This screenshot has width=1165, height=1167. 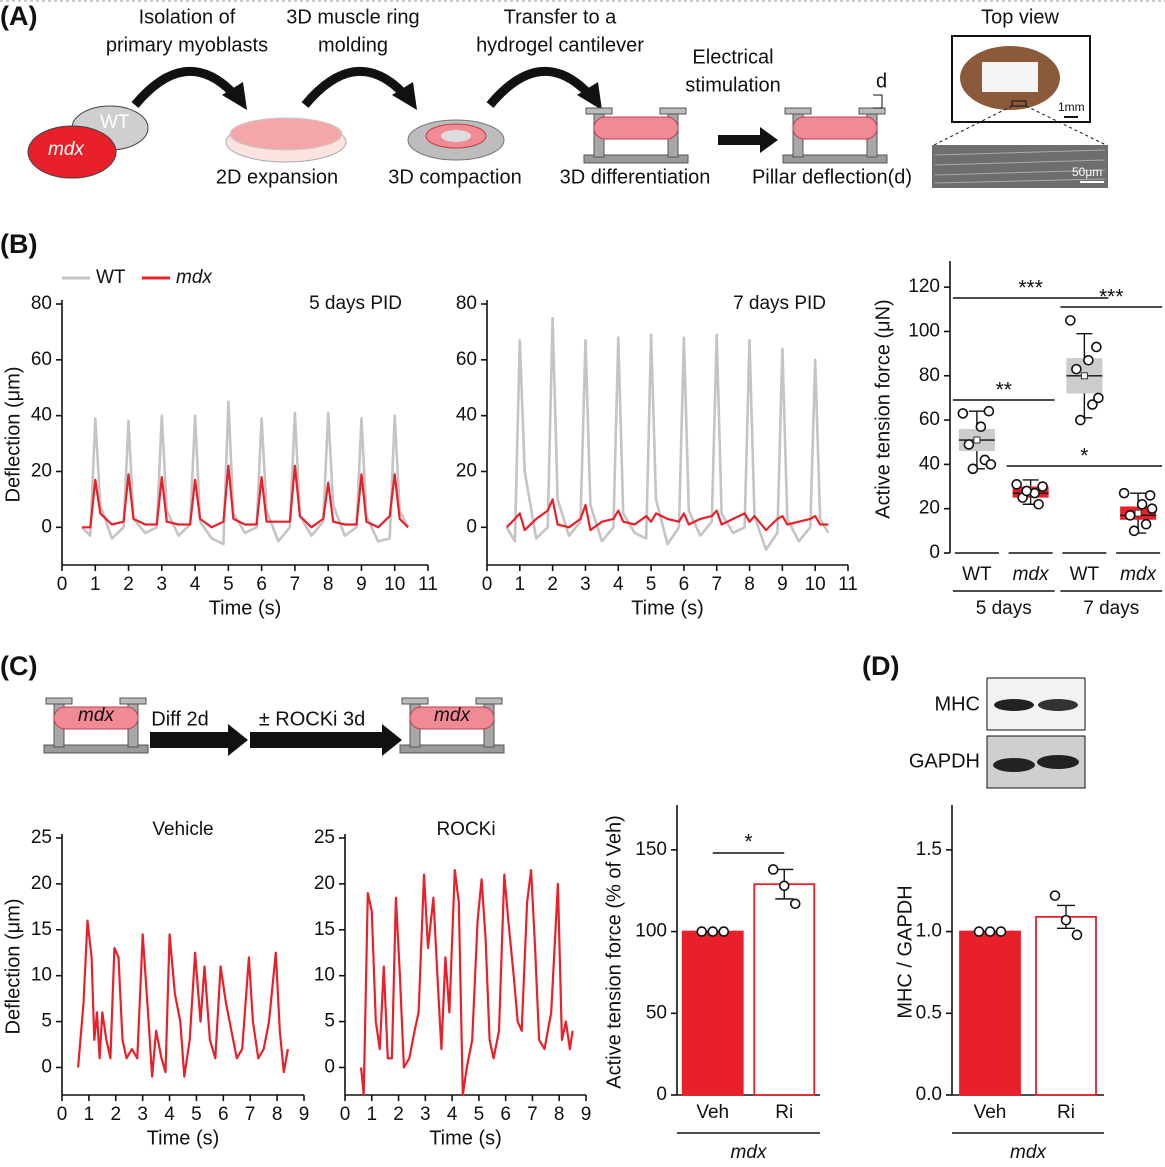 What do you see at coordinates (1020, 166) in the screenshot?
I see `sem-texture` at bounding box center [1020, 166].